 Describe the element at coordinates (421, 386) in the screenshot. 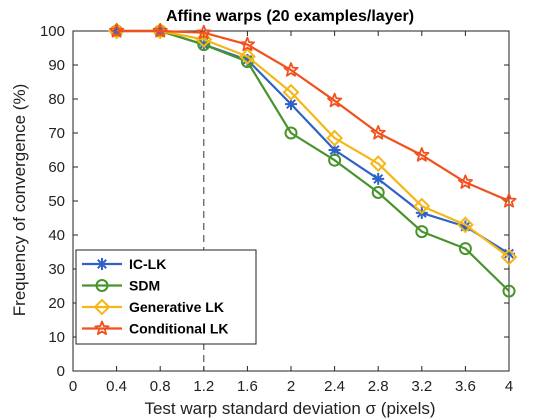

I see `x-tick-label: 3.2` at that location.